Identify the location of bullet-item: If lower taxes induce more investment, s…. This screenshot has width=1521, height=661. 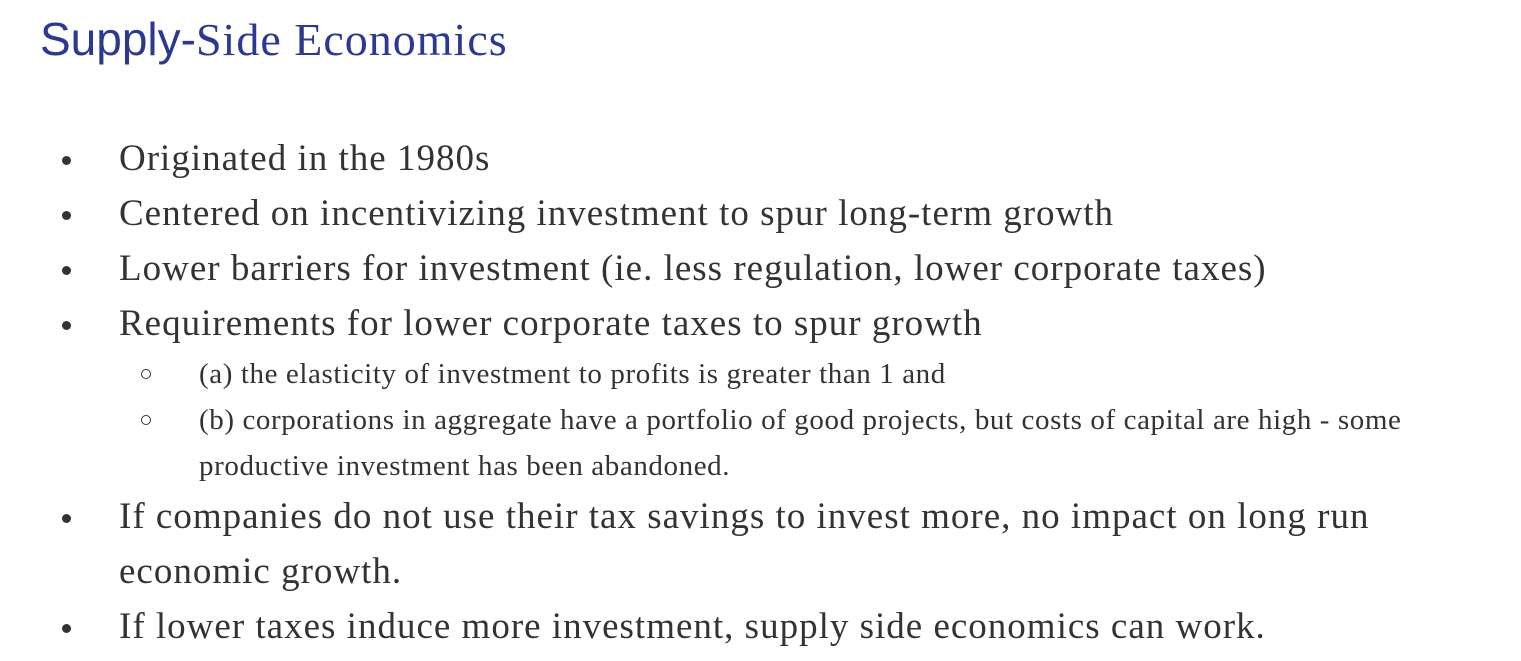
(760, 626).